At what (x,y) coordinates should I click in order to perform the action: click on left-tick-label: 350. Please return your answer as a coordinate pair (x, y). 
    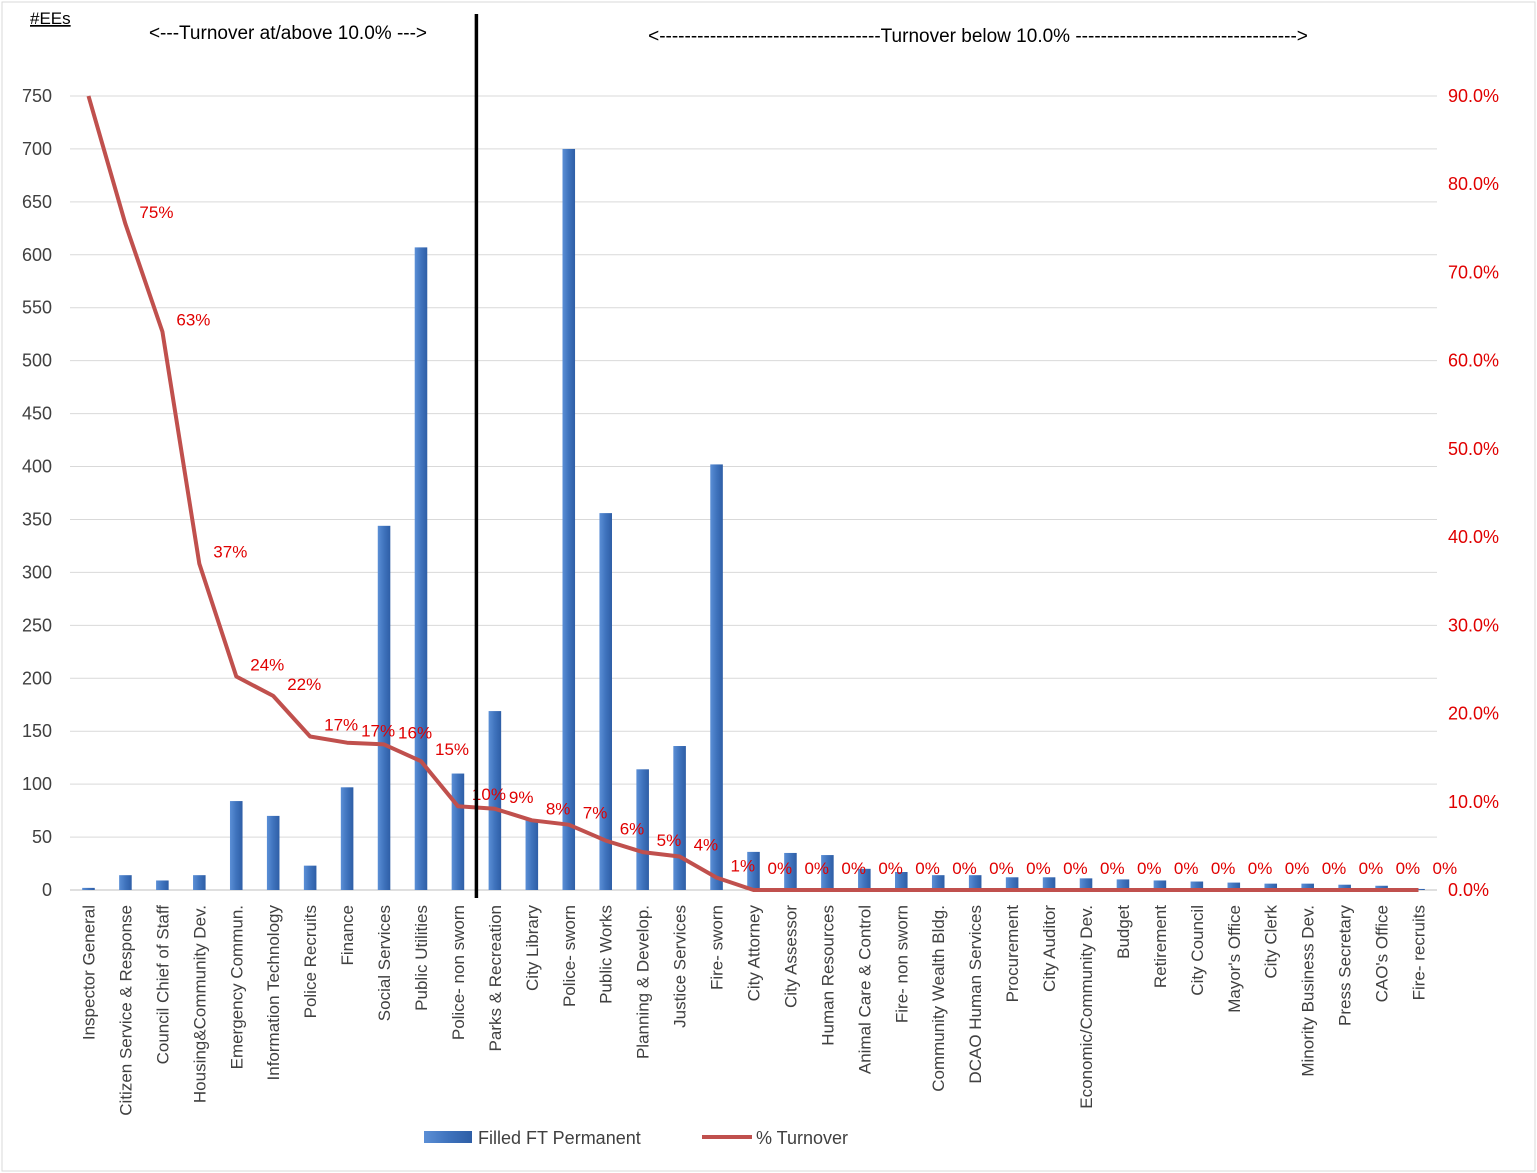
    Looking at the image, I should click on (37, 519).